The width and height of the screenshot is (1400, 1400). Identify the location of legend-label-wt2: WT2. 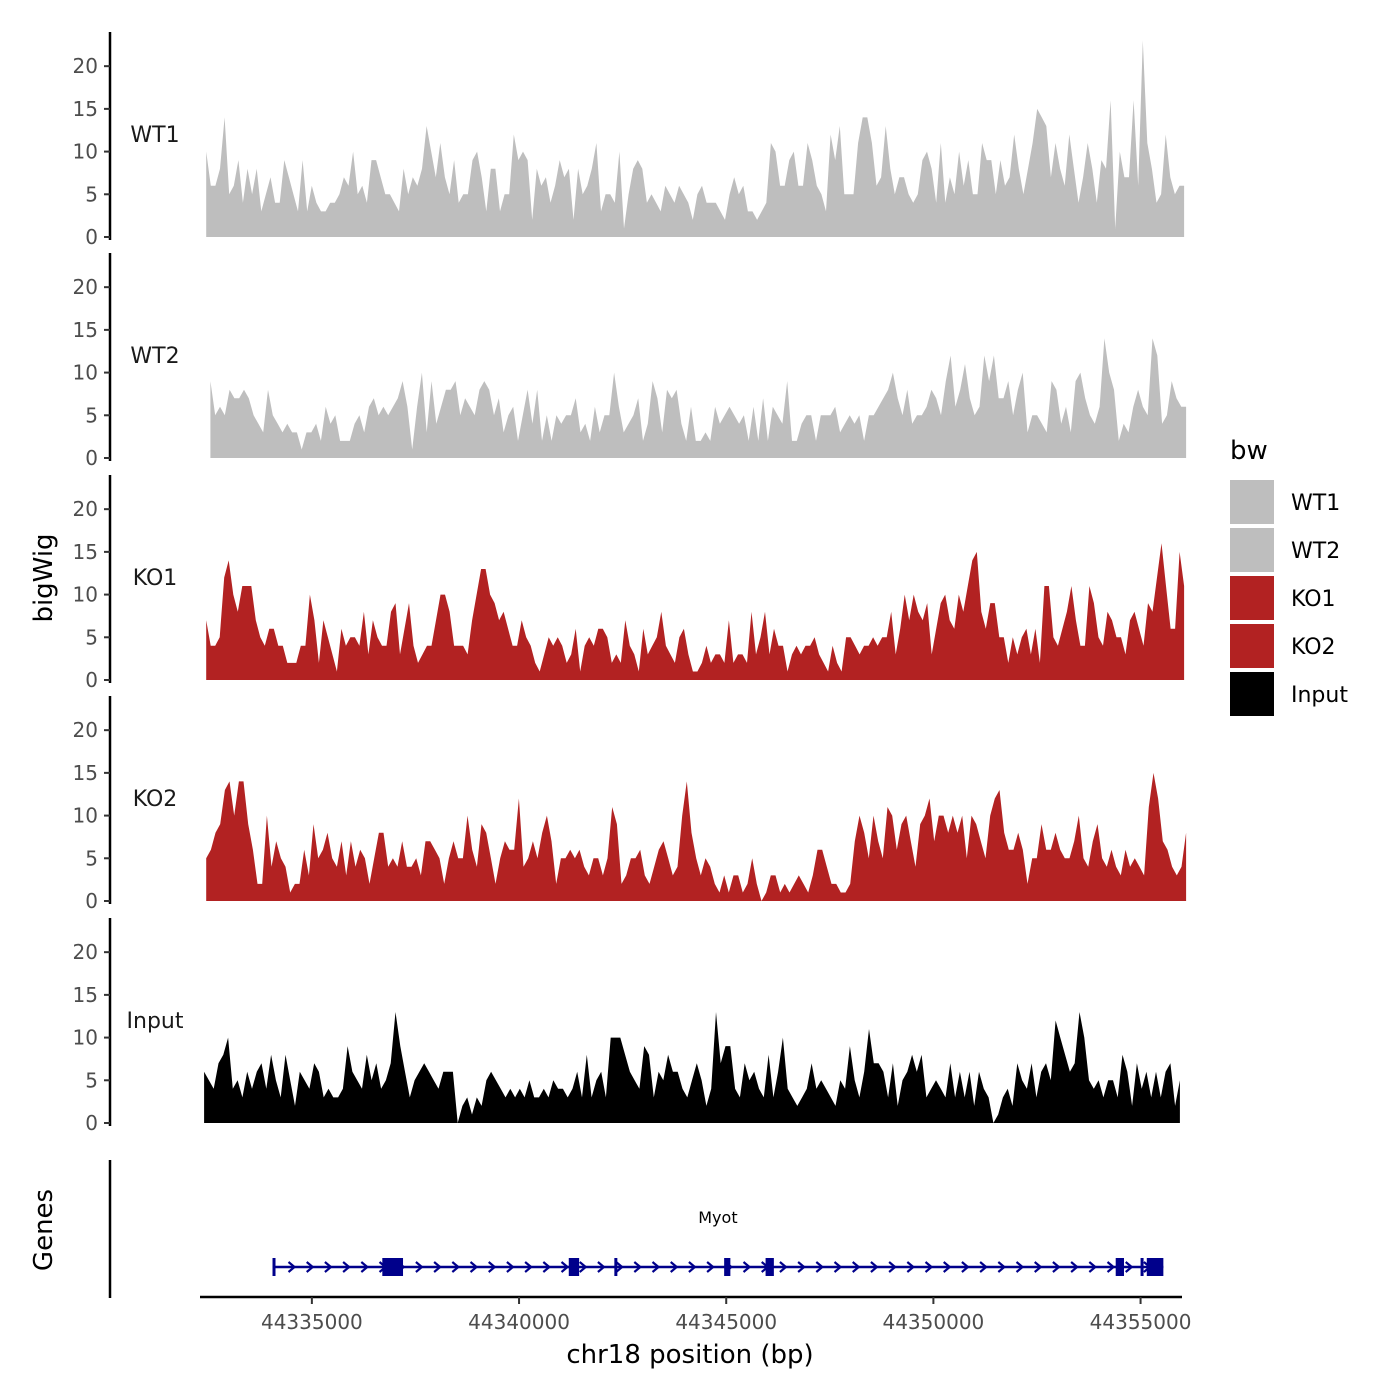
(1315, 551).